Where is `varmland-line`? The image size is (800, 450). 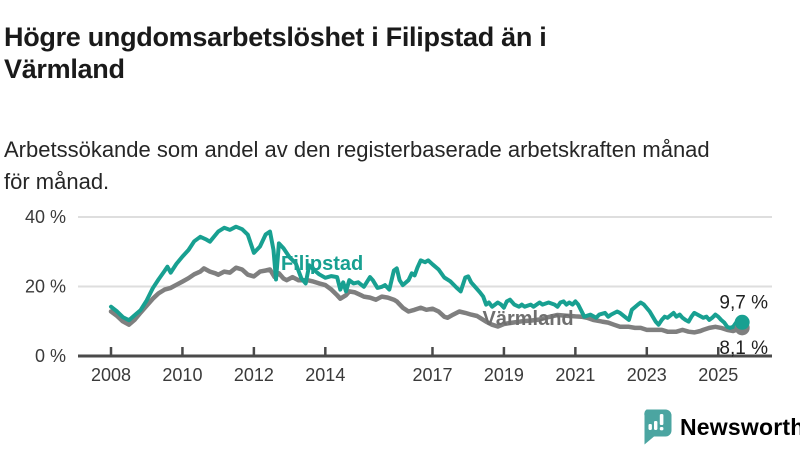 varmland-line is located at coordinates (426, 300).